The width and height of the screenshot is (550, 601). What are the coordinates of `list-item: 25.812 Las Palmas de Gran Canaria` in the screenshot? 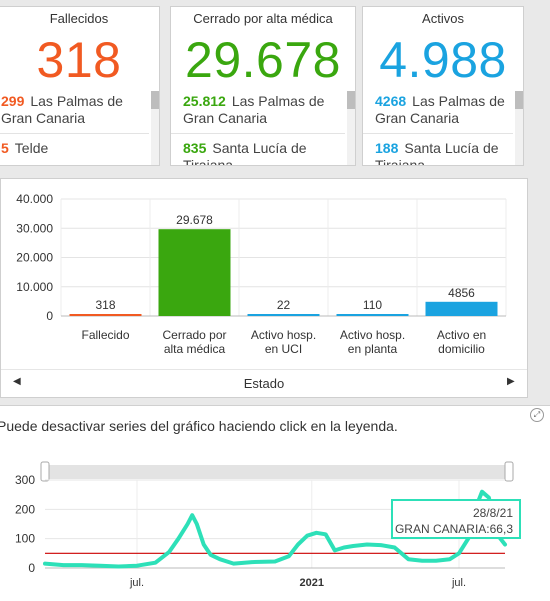 It's located at (258, 113).